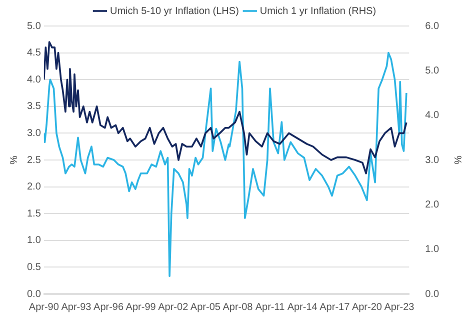 The height and width of the screenshot is (320, 471). What do you see at coordinates (14, 159) in the screenshot?
I see `y-axis-title: %` at bounding box center [14, 159].